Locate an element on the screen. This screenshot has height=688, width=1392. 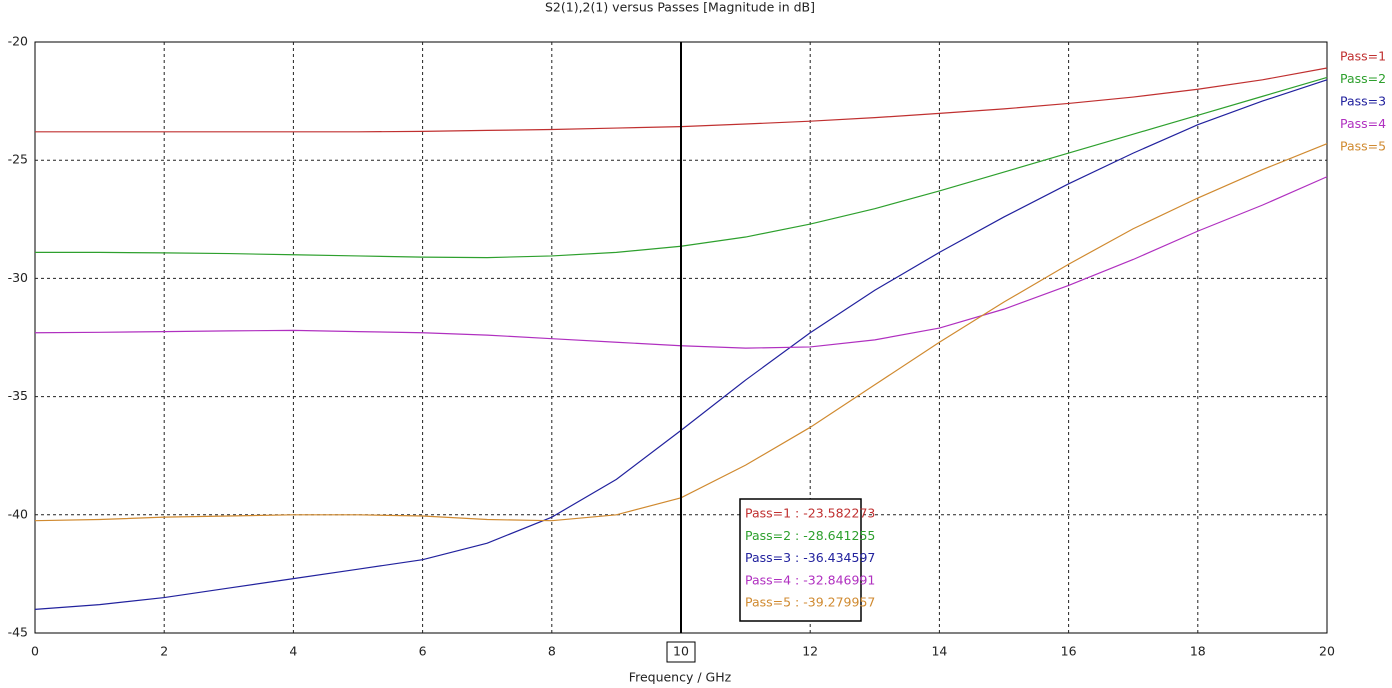
y-tick-label: -35 is located at coordinates (18, 395).